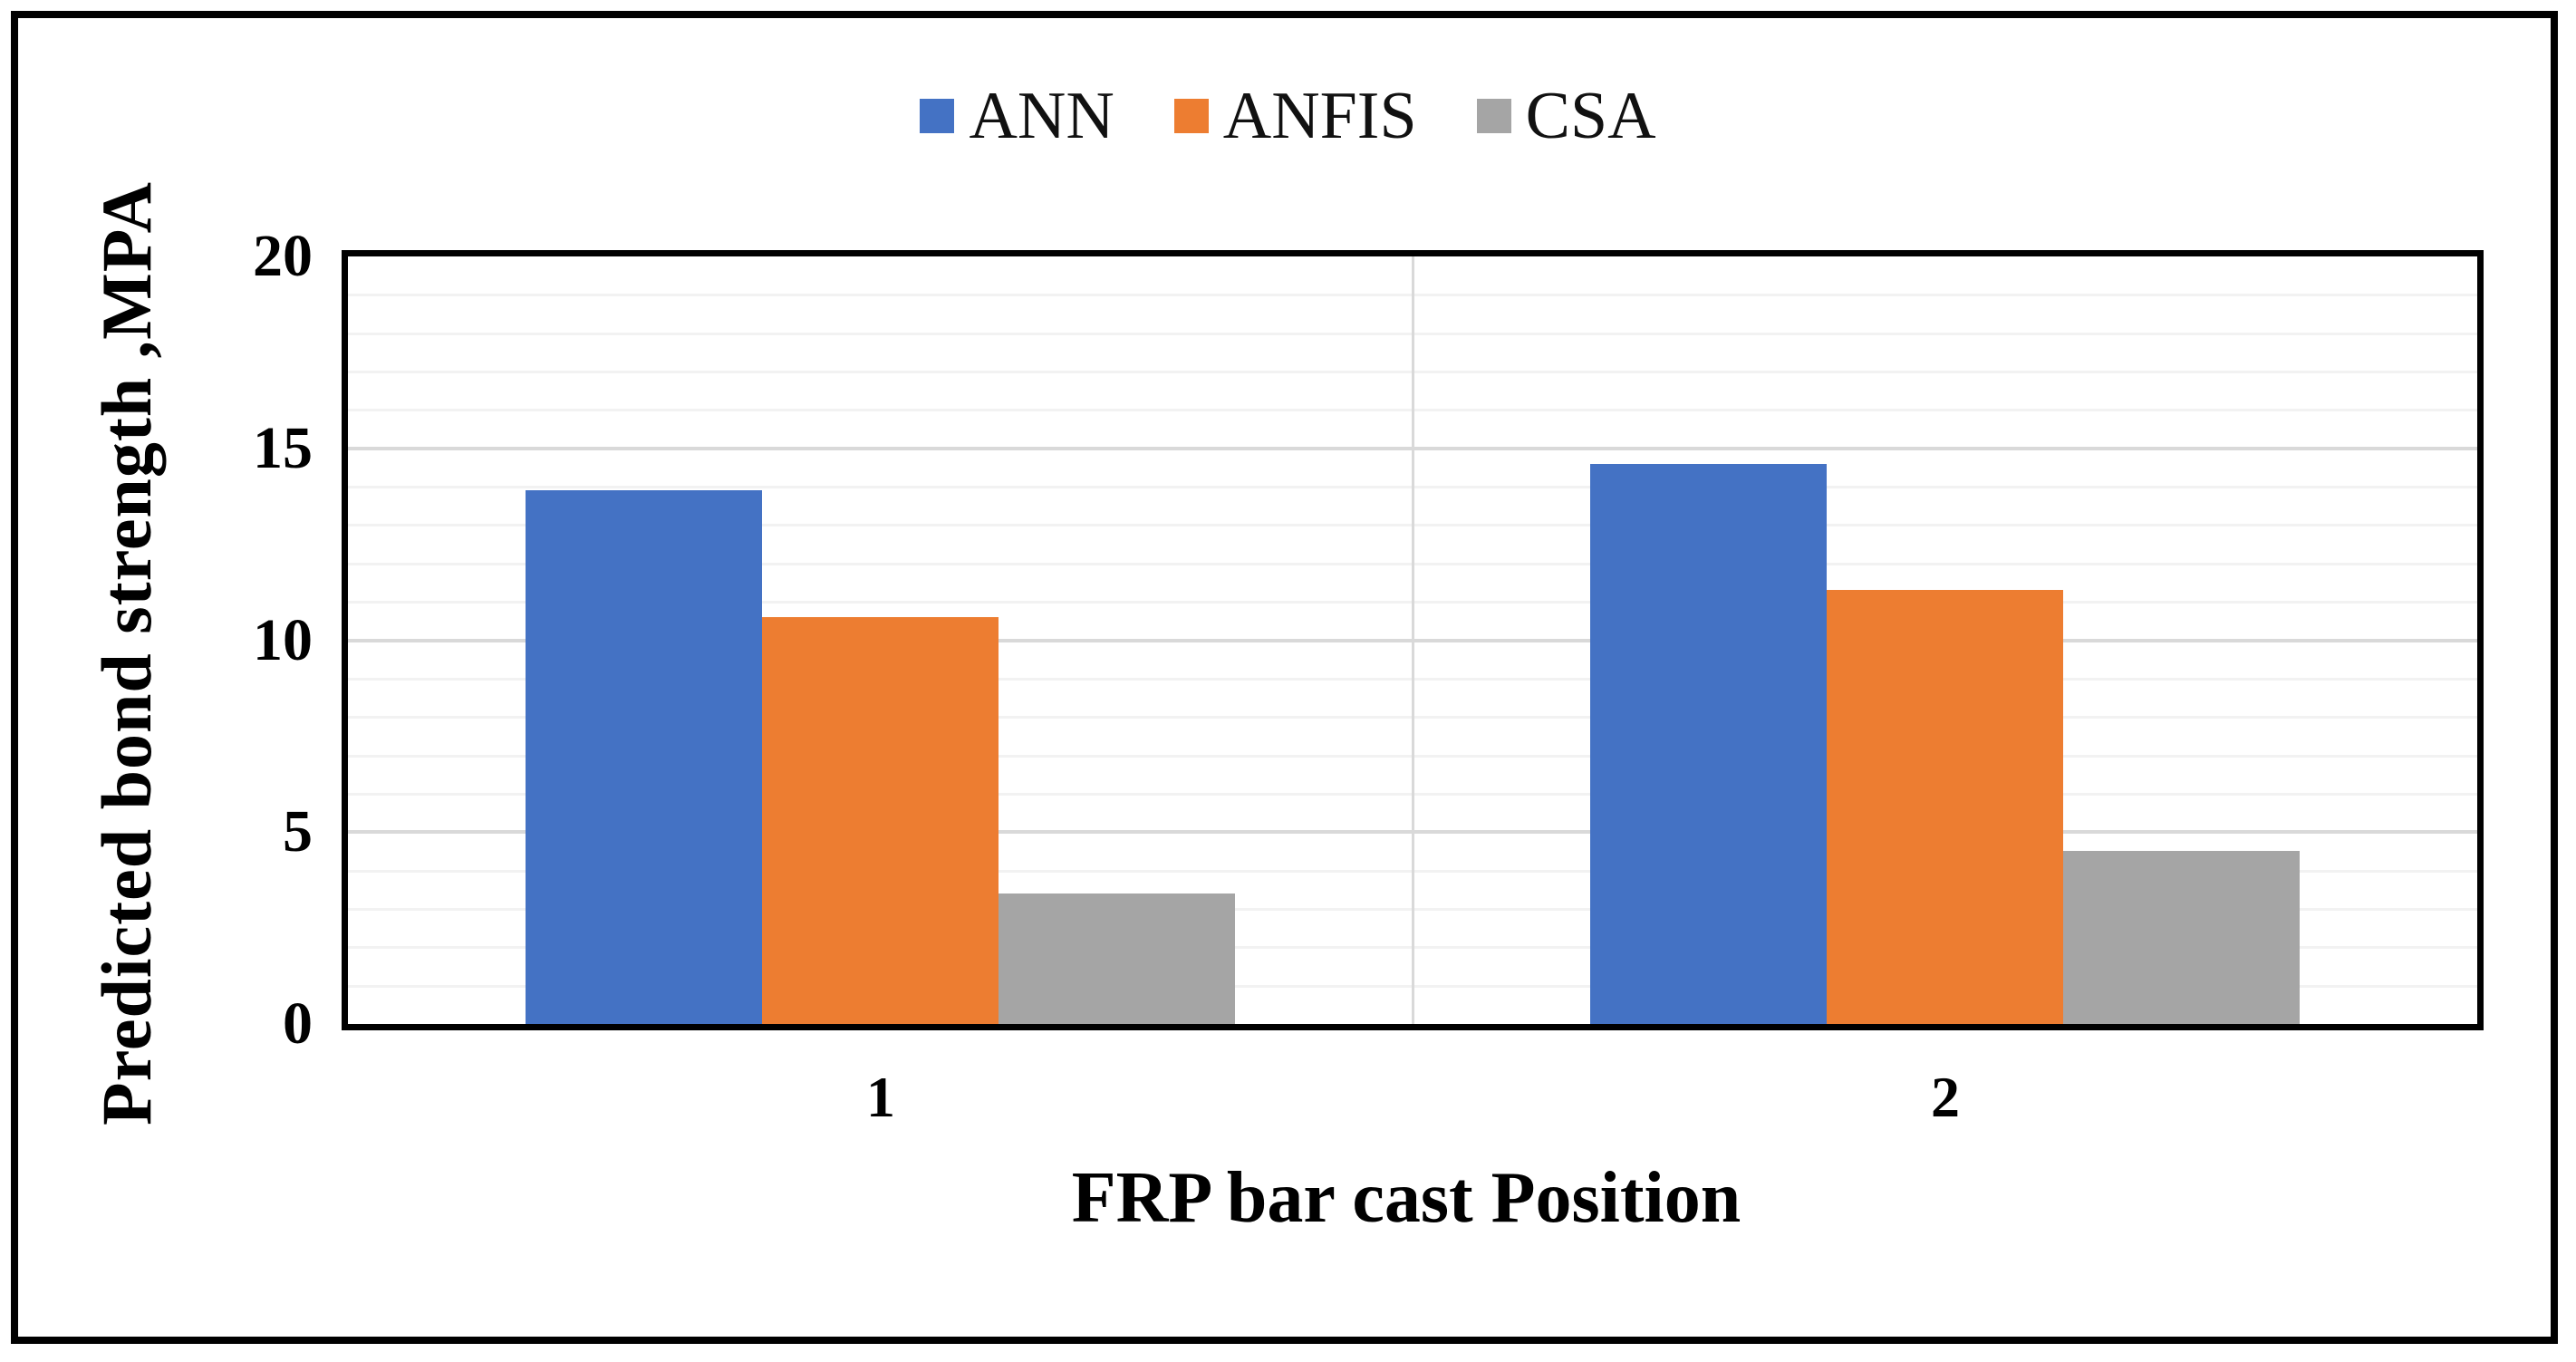  Describe the element at coordinates (283, 448) in the screenshot. I see `y-tick-label-15: 15` at that location.